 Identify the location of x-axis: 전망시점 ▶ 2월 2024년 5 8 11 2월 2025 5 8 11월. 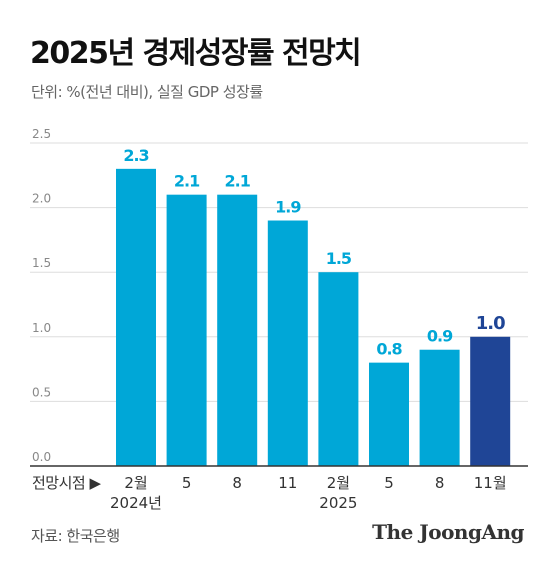
(279, 488).